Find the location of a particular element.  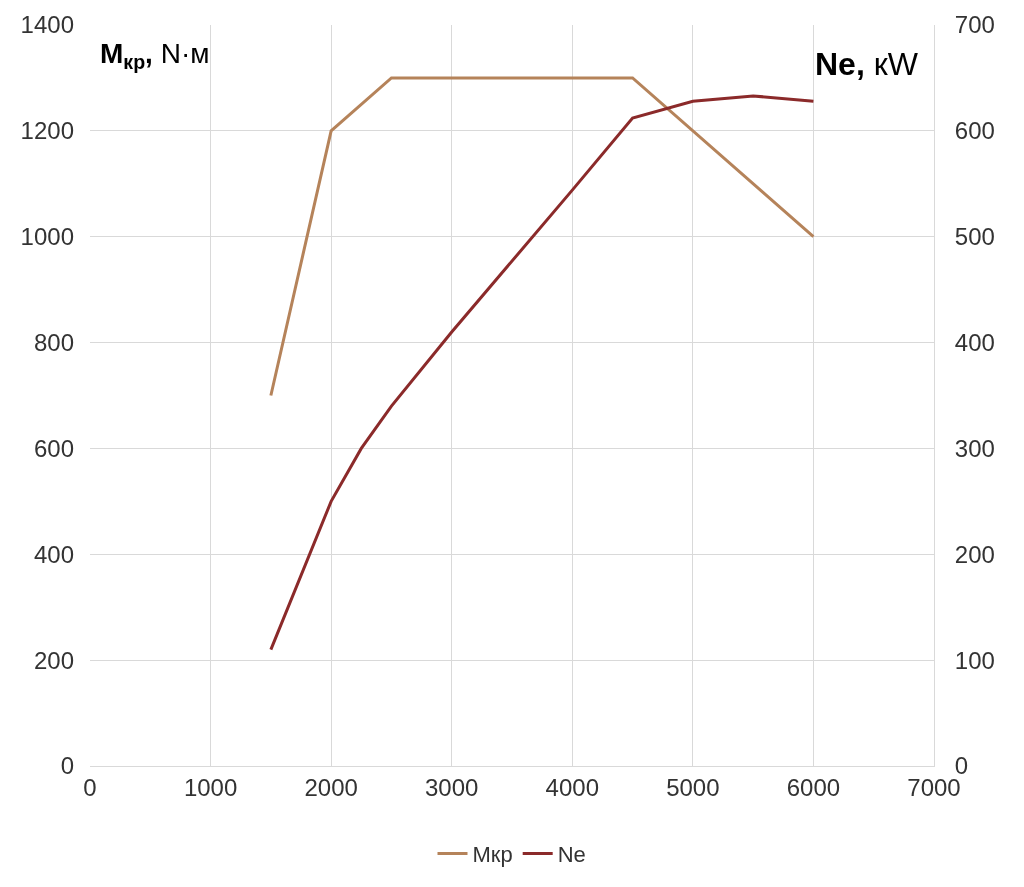

y-tick-label: 1400 is located at coordinates (47, 25).